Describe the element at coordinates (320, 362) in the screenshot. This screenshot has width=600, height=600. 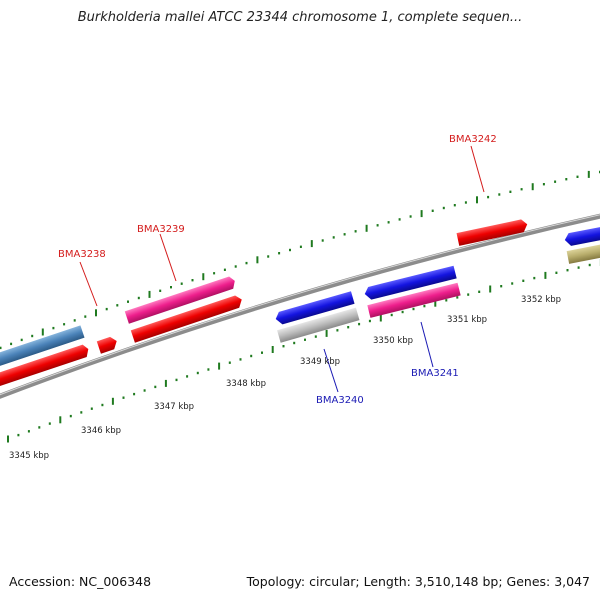
I see `scale-label-3349: 3349 kbp` at that location.